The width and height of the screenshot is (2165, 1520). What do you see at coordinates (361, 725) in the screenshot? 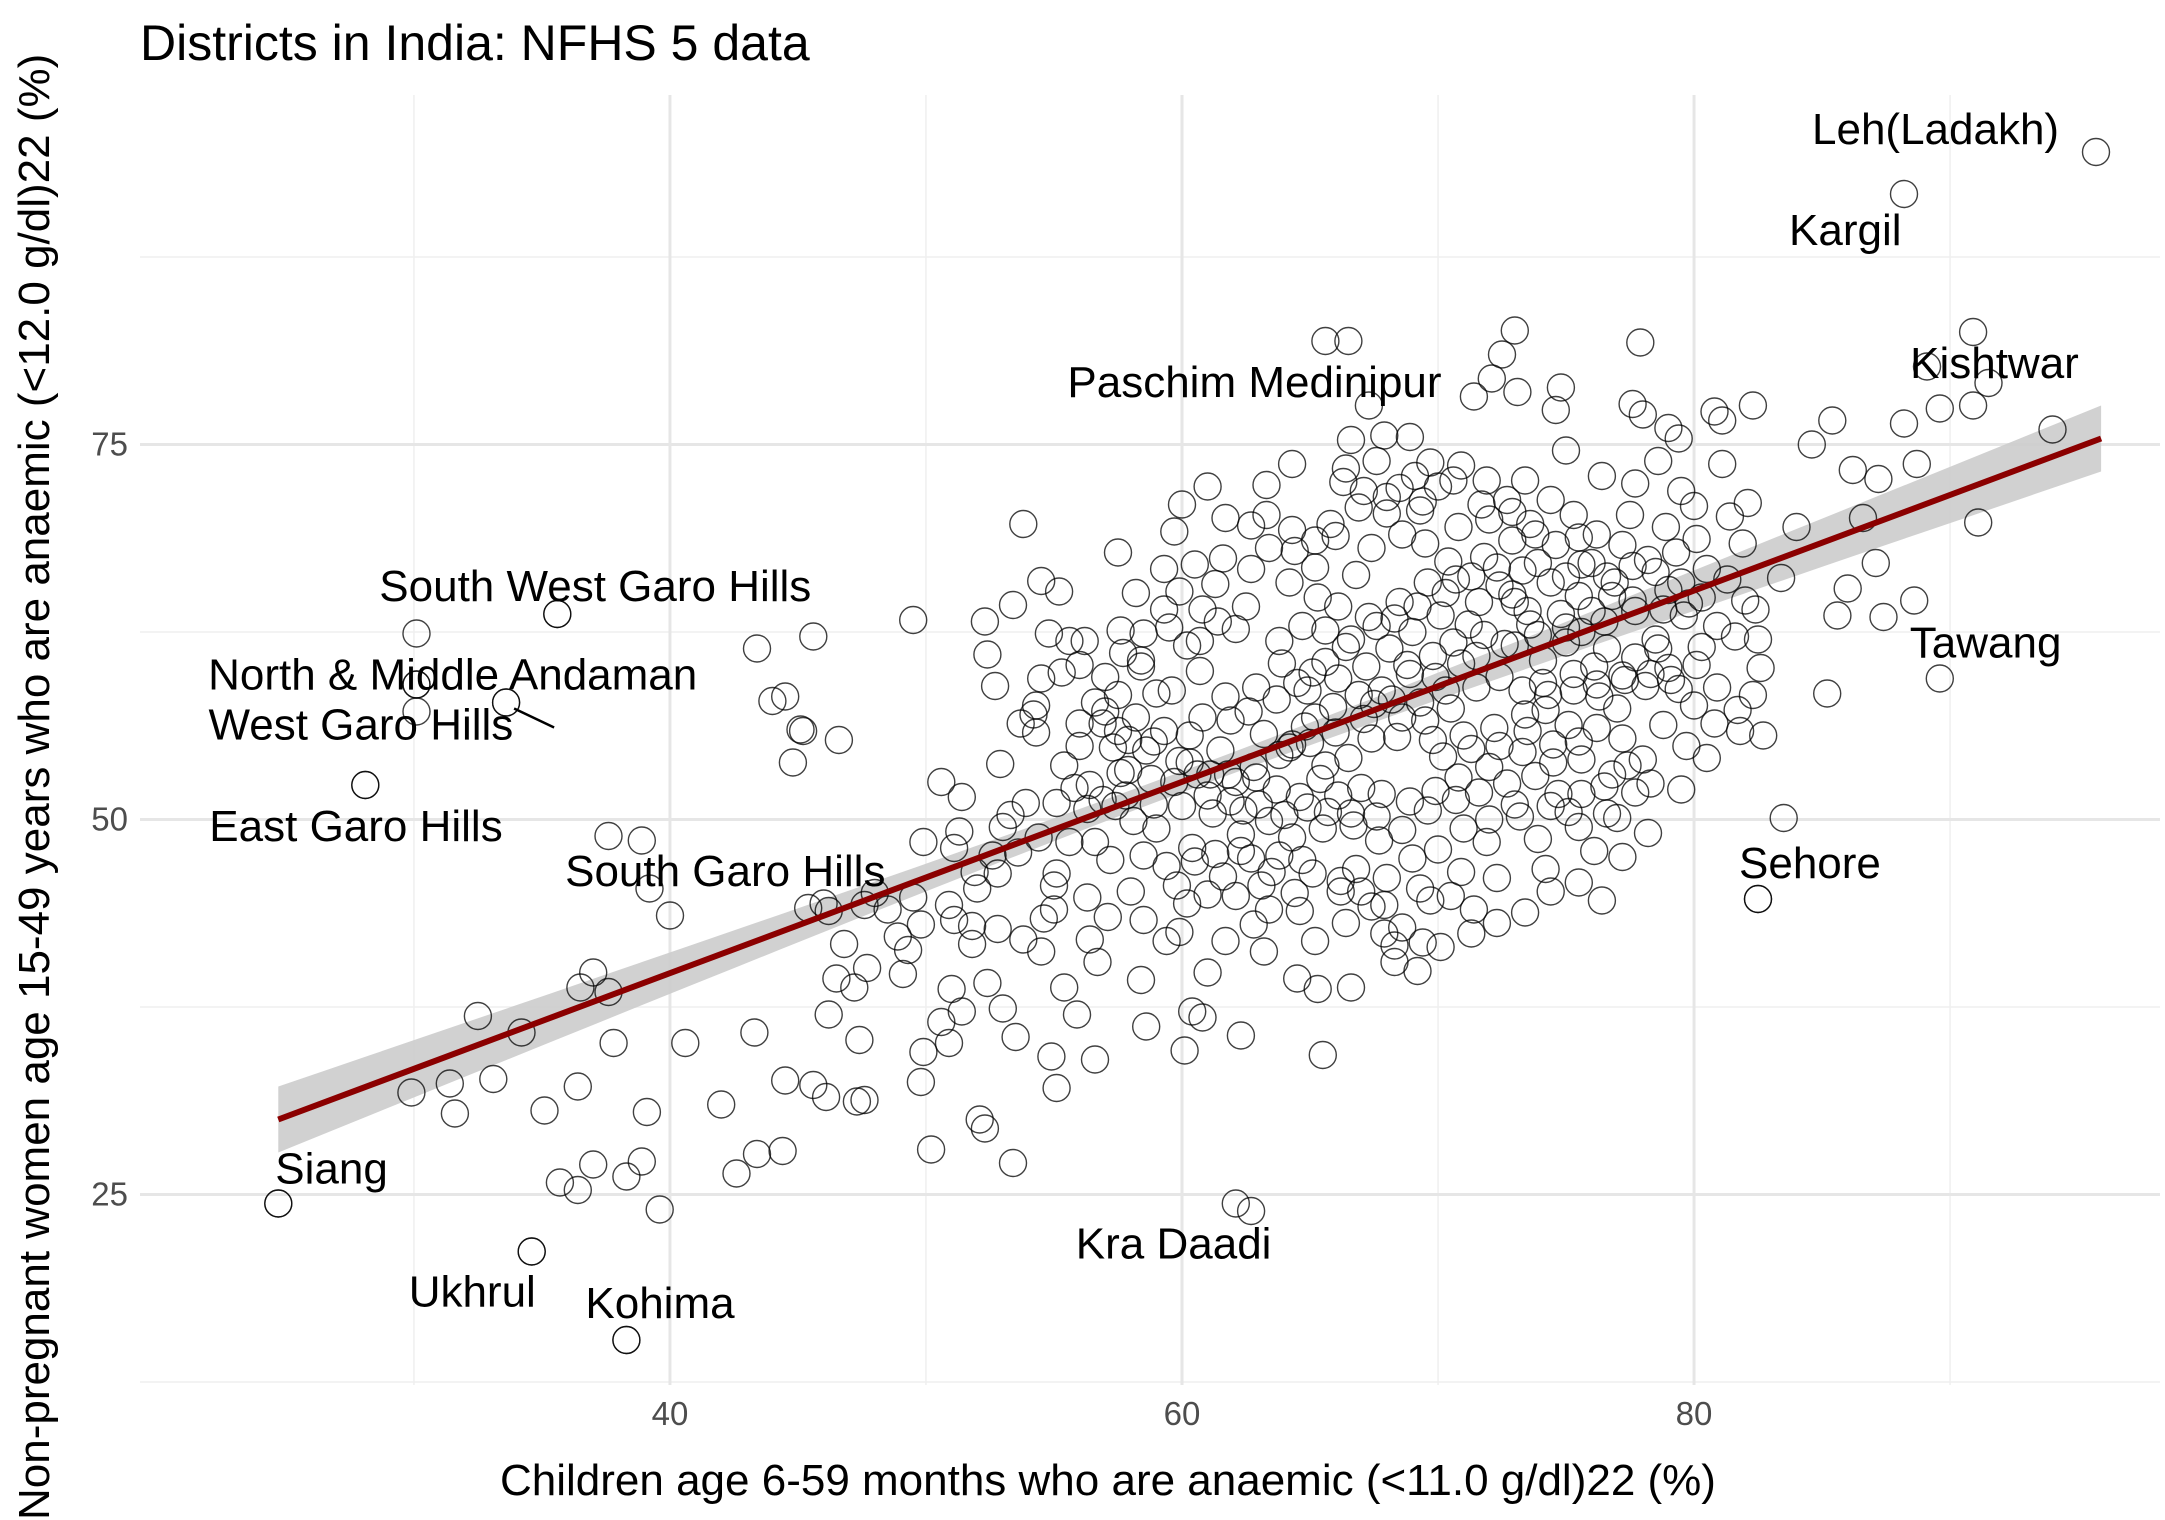
I see `point-label: West Garo Hills` at bounding box center [361, 725].